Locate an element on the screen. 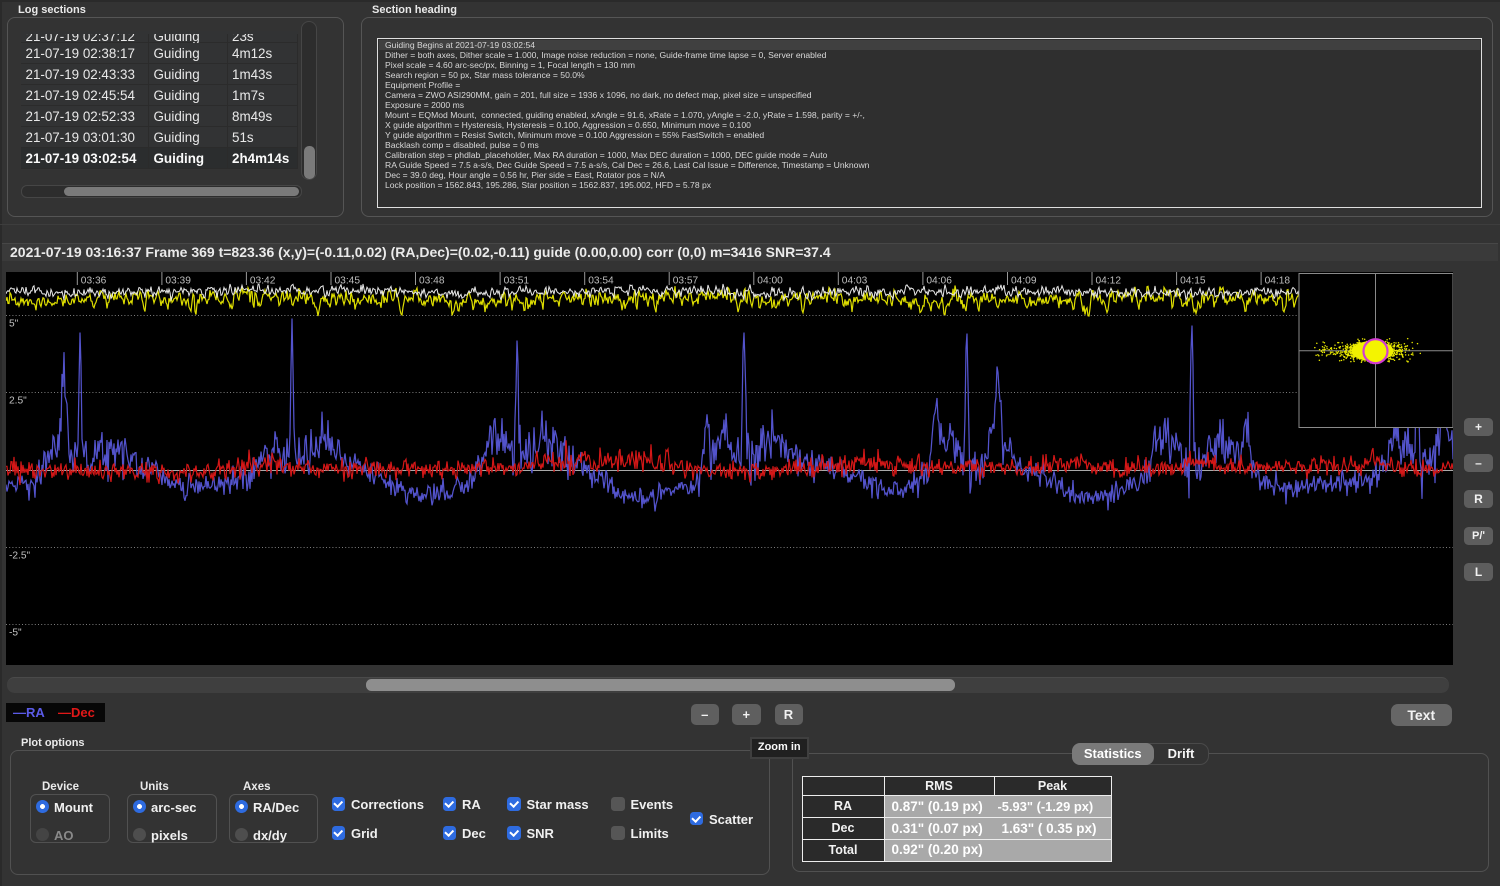  svg-text: 03:51 is located at coordinates (517, 280).